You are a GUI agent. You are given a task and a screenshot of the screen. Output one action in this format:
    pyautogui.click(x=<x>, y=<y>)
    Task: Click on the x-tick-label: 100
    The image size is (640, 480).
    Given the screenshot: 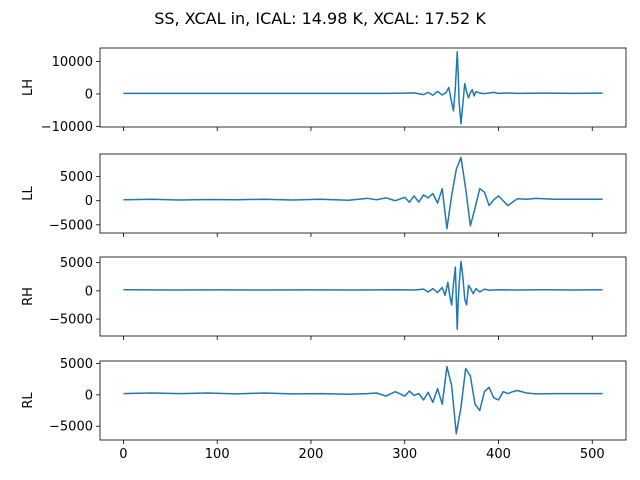 What is the action you would take?
    pyautogui.click(x=217, y=454)
    